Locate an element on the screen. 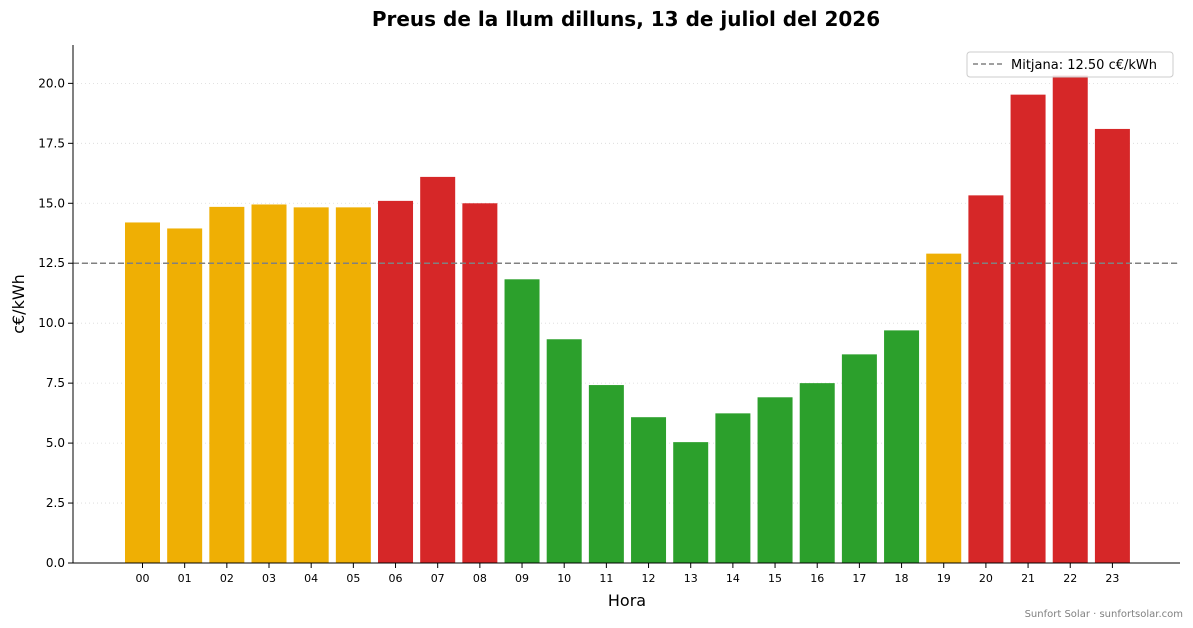  legend-average-label: Mitjana: 12.50 c€/kWh is located at coordinates (1084, 65).